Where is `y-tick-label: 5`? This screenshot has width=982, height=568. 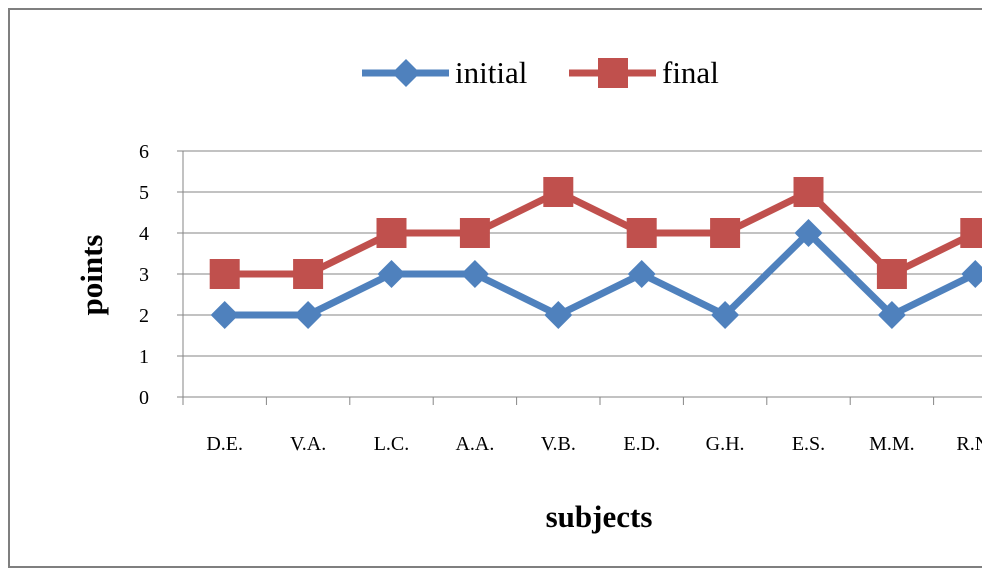 y-tick-label: 5 is located at coordinates (144, 193).